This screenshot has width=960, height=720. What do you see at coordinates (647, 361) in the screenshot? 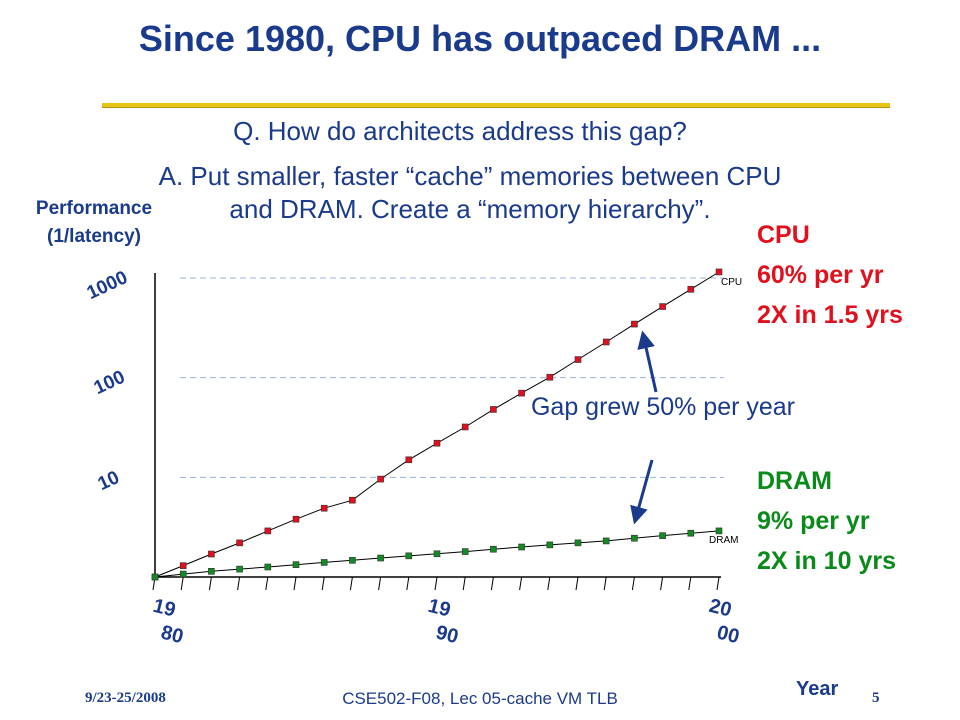
I see `gap-arrow-cpu` at bounding box center [647, 361].